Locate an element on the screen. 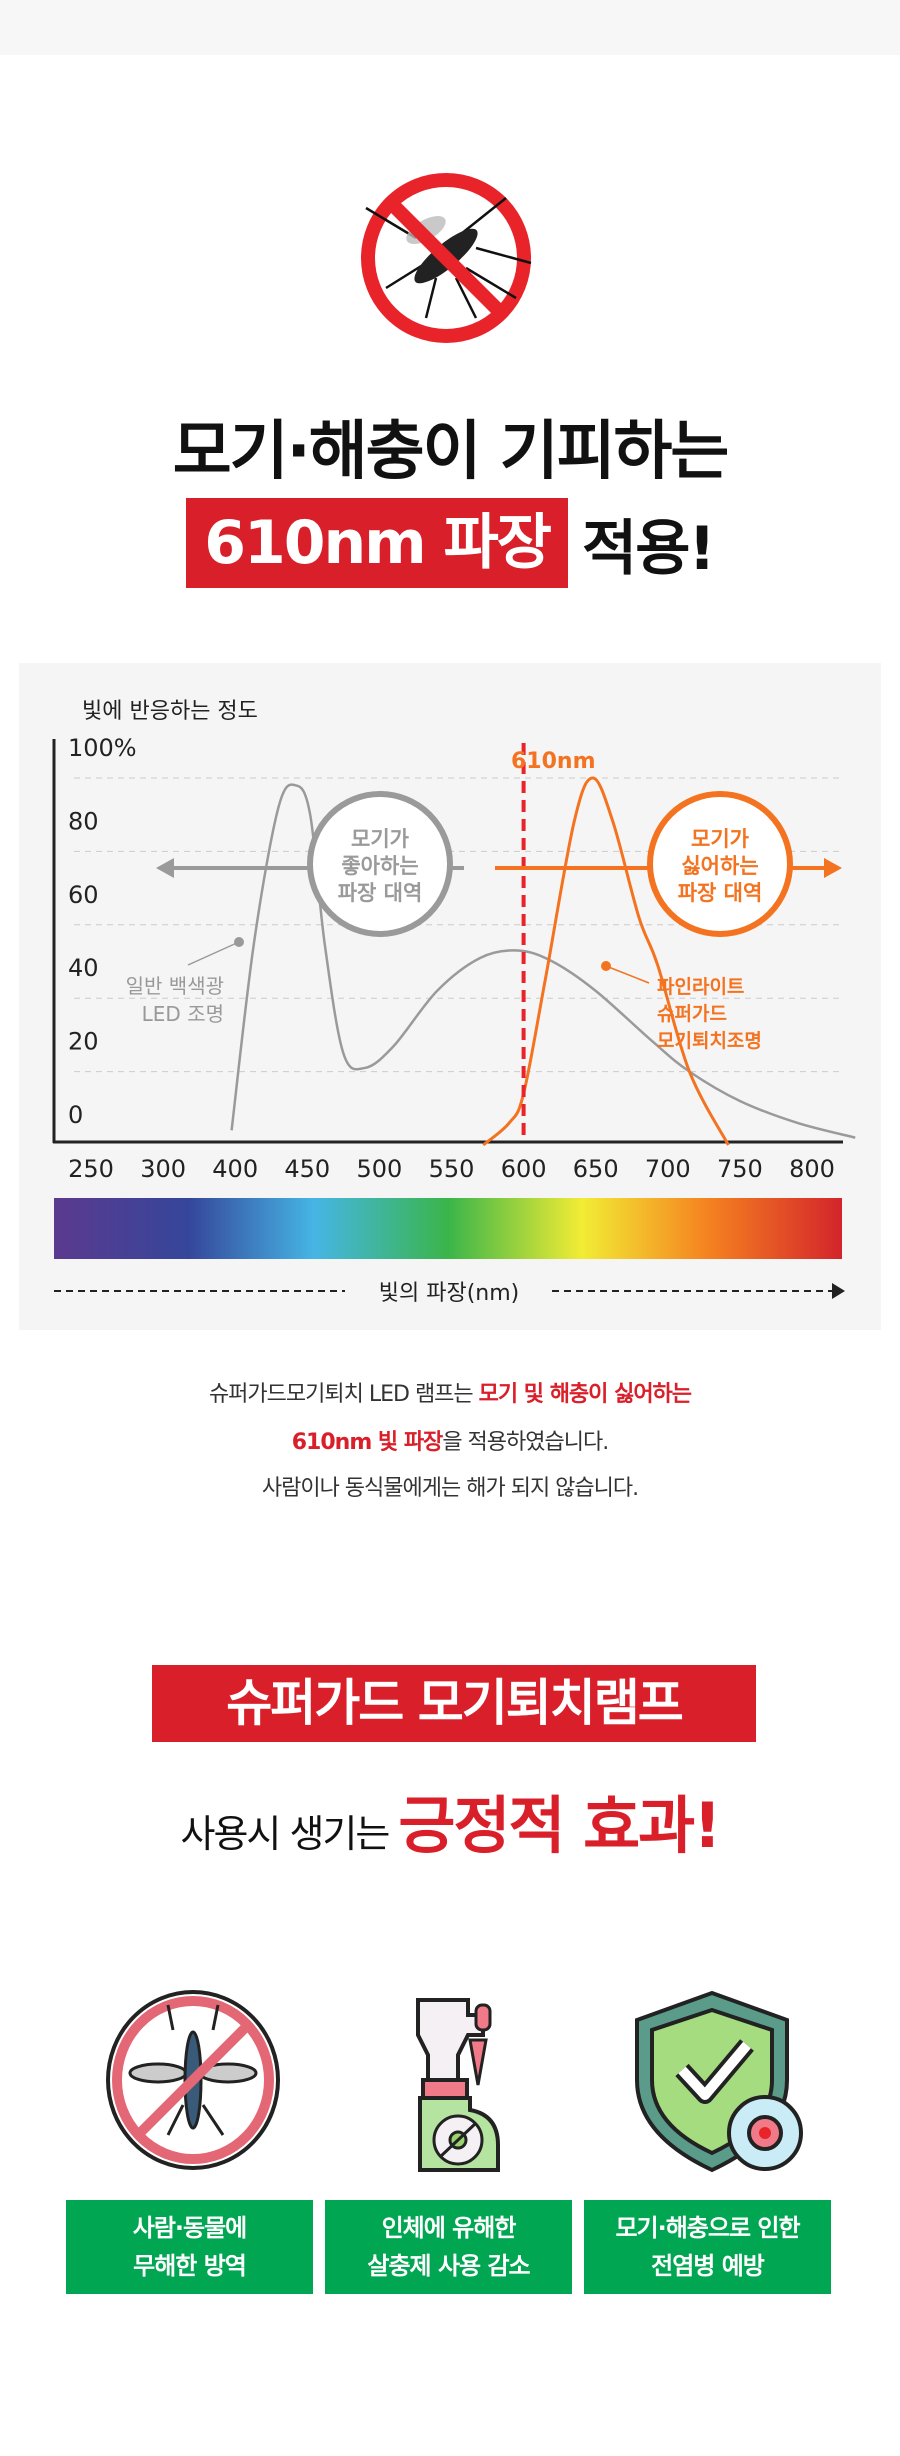  benefit-text: 무해한 방역 is located at coordinates (190, 2266).